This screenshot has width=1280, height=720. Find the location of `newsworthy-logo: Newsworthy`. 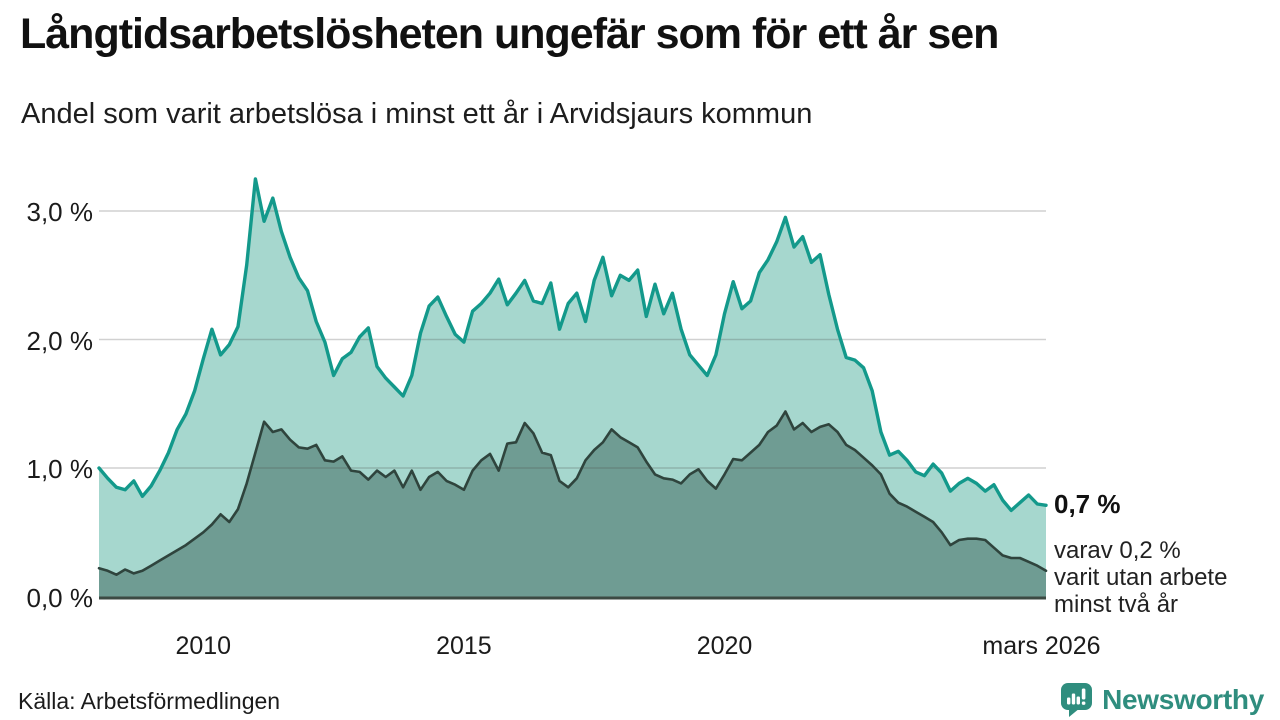

newsworthy-logo: Newsworthy is located at coordinates (1161, 699).